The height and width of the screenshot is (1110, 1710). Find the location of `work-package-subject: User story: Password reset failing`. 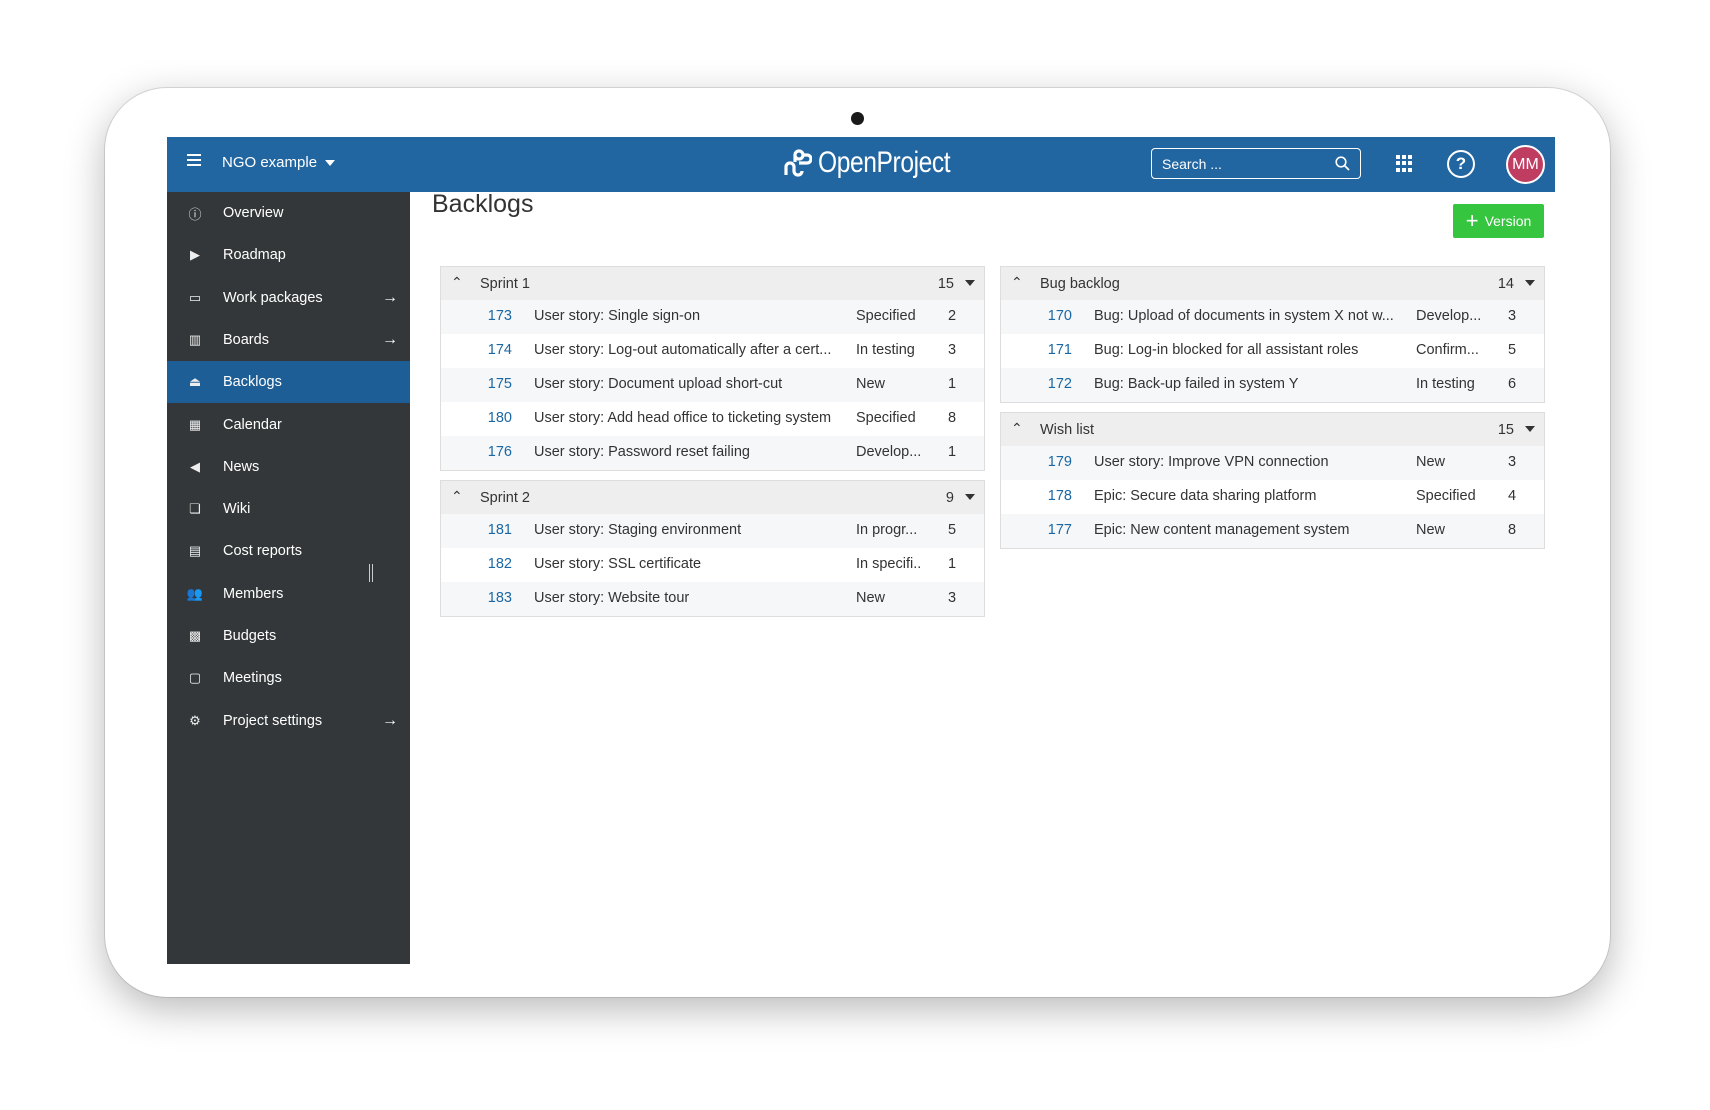

work-package-subject: User story: Password reset failing is located at coordinates (642, 452).